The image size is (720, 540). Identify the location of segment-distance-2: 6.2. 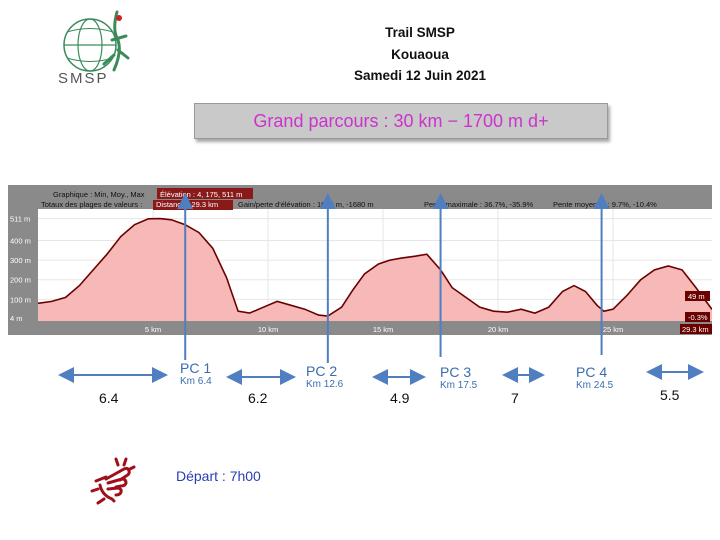
(258, 398).